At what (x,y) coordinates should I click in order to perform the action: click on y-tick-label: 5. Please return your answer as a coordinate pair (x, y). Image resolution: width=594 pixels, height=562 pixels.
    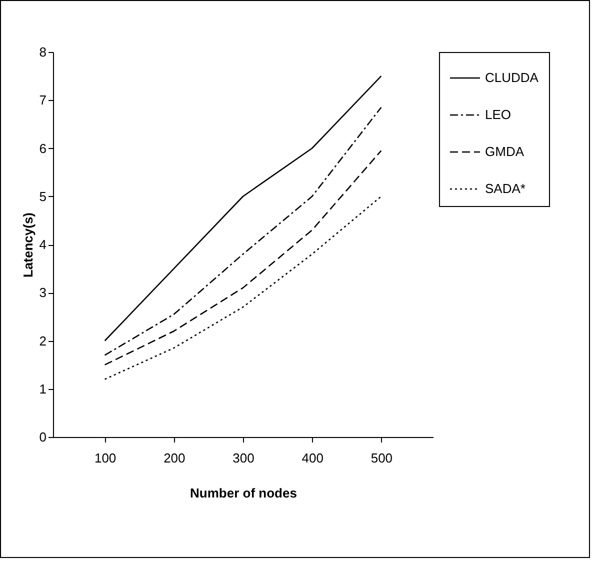
    Looking at the image, I should click on (42, 196).